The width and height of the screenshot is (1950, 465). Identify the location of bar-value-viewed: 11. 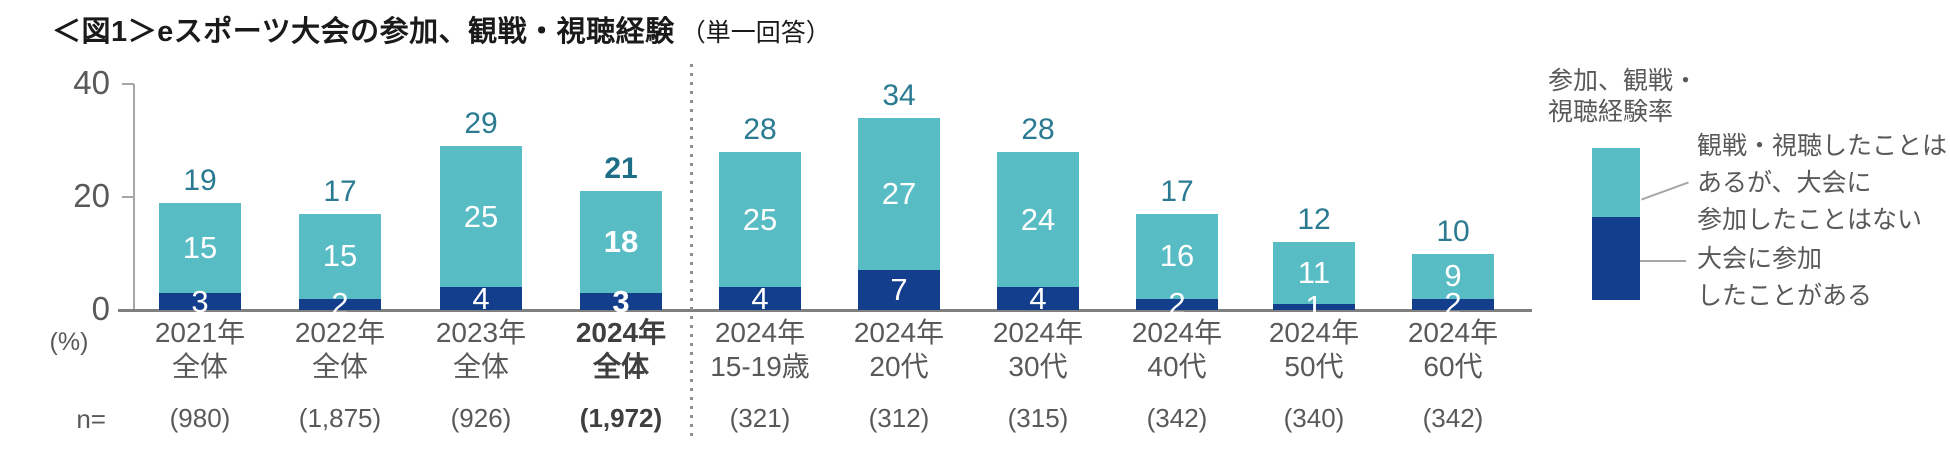
(1314, 273).